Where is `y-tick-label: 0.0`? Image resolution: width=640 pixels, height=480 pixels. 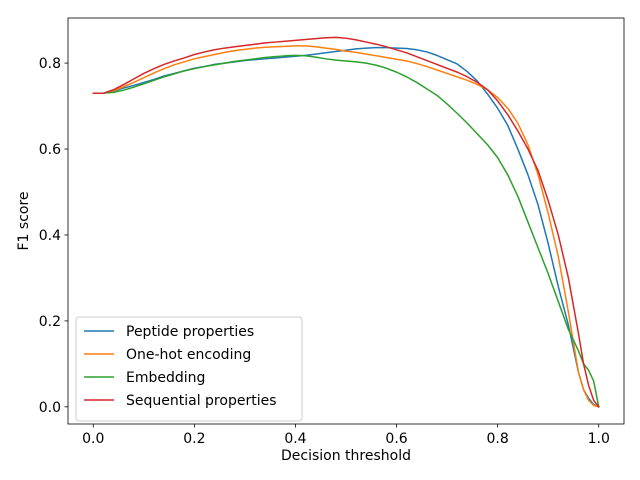
y-tick-label: 0.0 is located at coordinates (50, 408).